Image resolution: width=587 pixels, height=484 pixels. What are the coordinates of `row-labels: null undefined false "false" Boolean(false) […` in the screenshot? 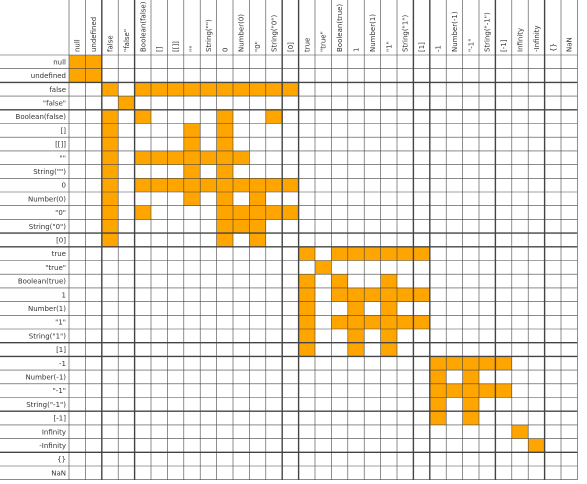 It's located at (41, 267).